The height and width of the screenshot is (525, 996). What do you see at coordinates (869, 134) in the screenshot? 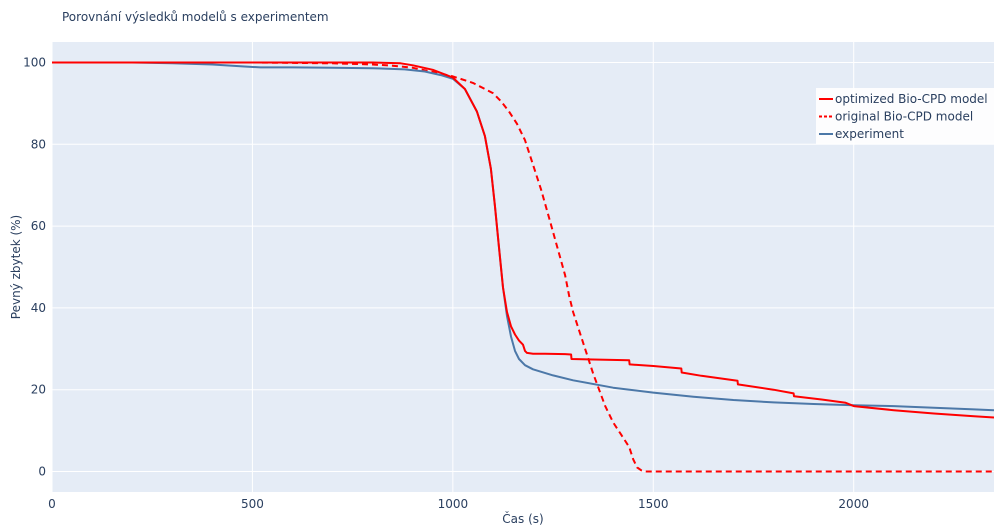
I see `legend-item-label: experiment` at bounding box center [869, 134].